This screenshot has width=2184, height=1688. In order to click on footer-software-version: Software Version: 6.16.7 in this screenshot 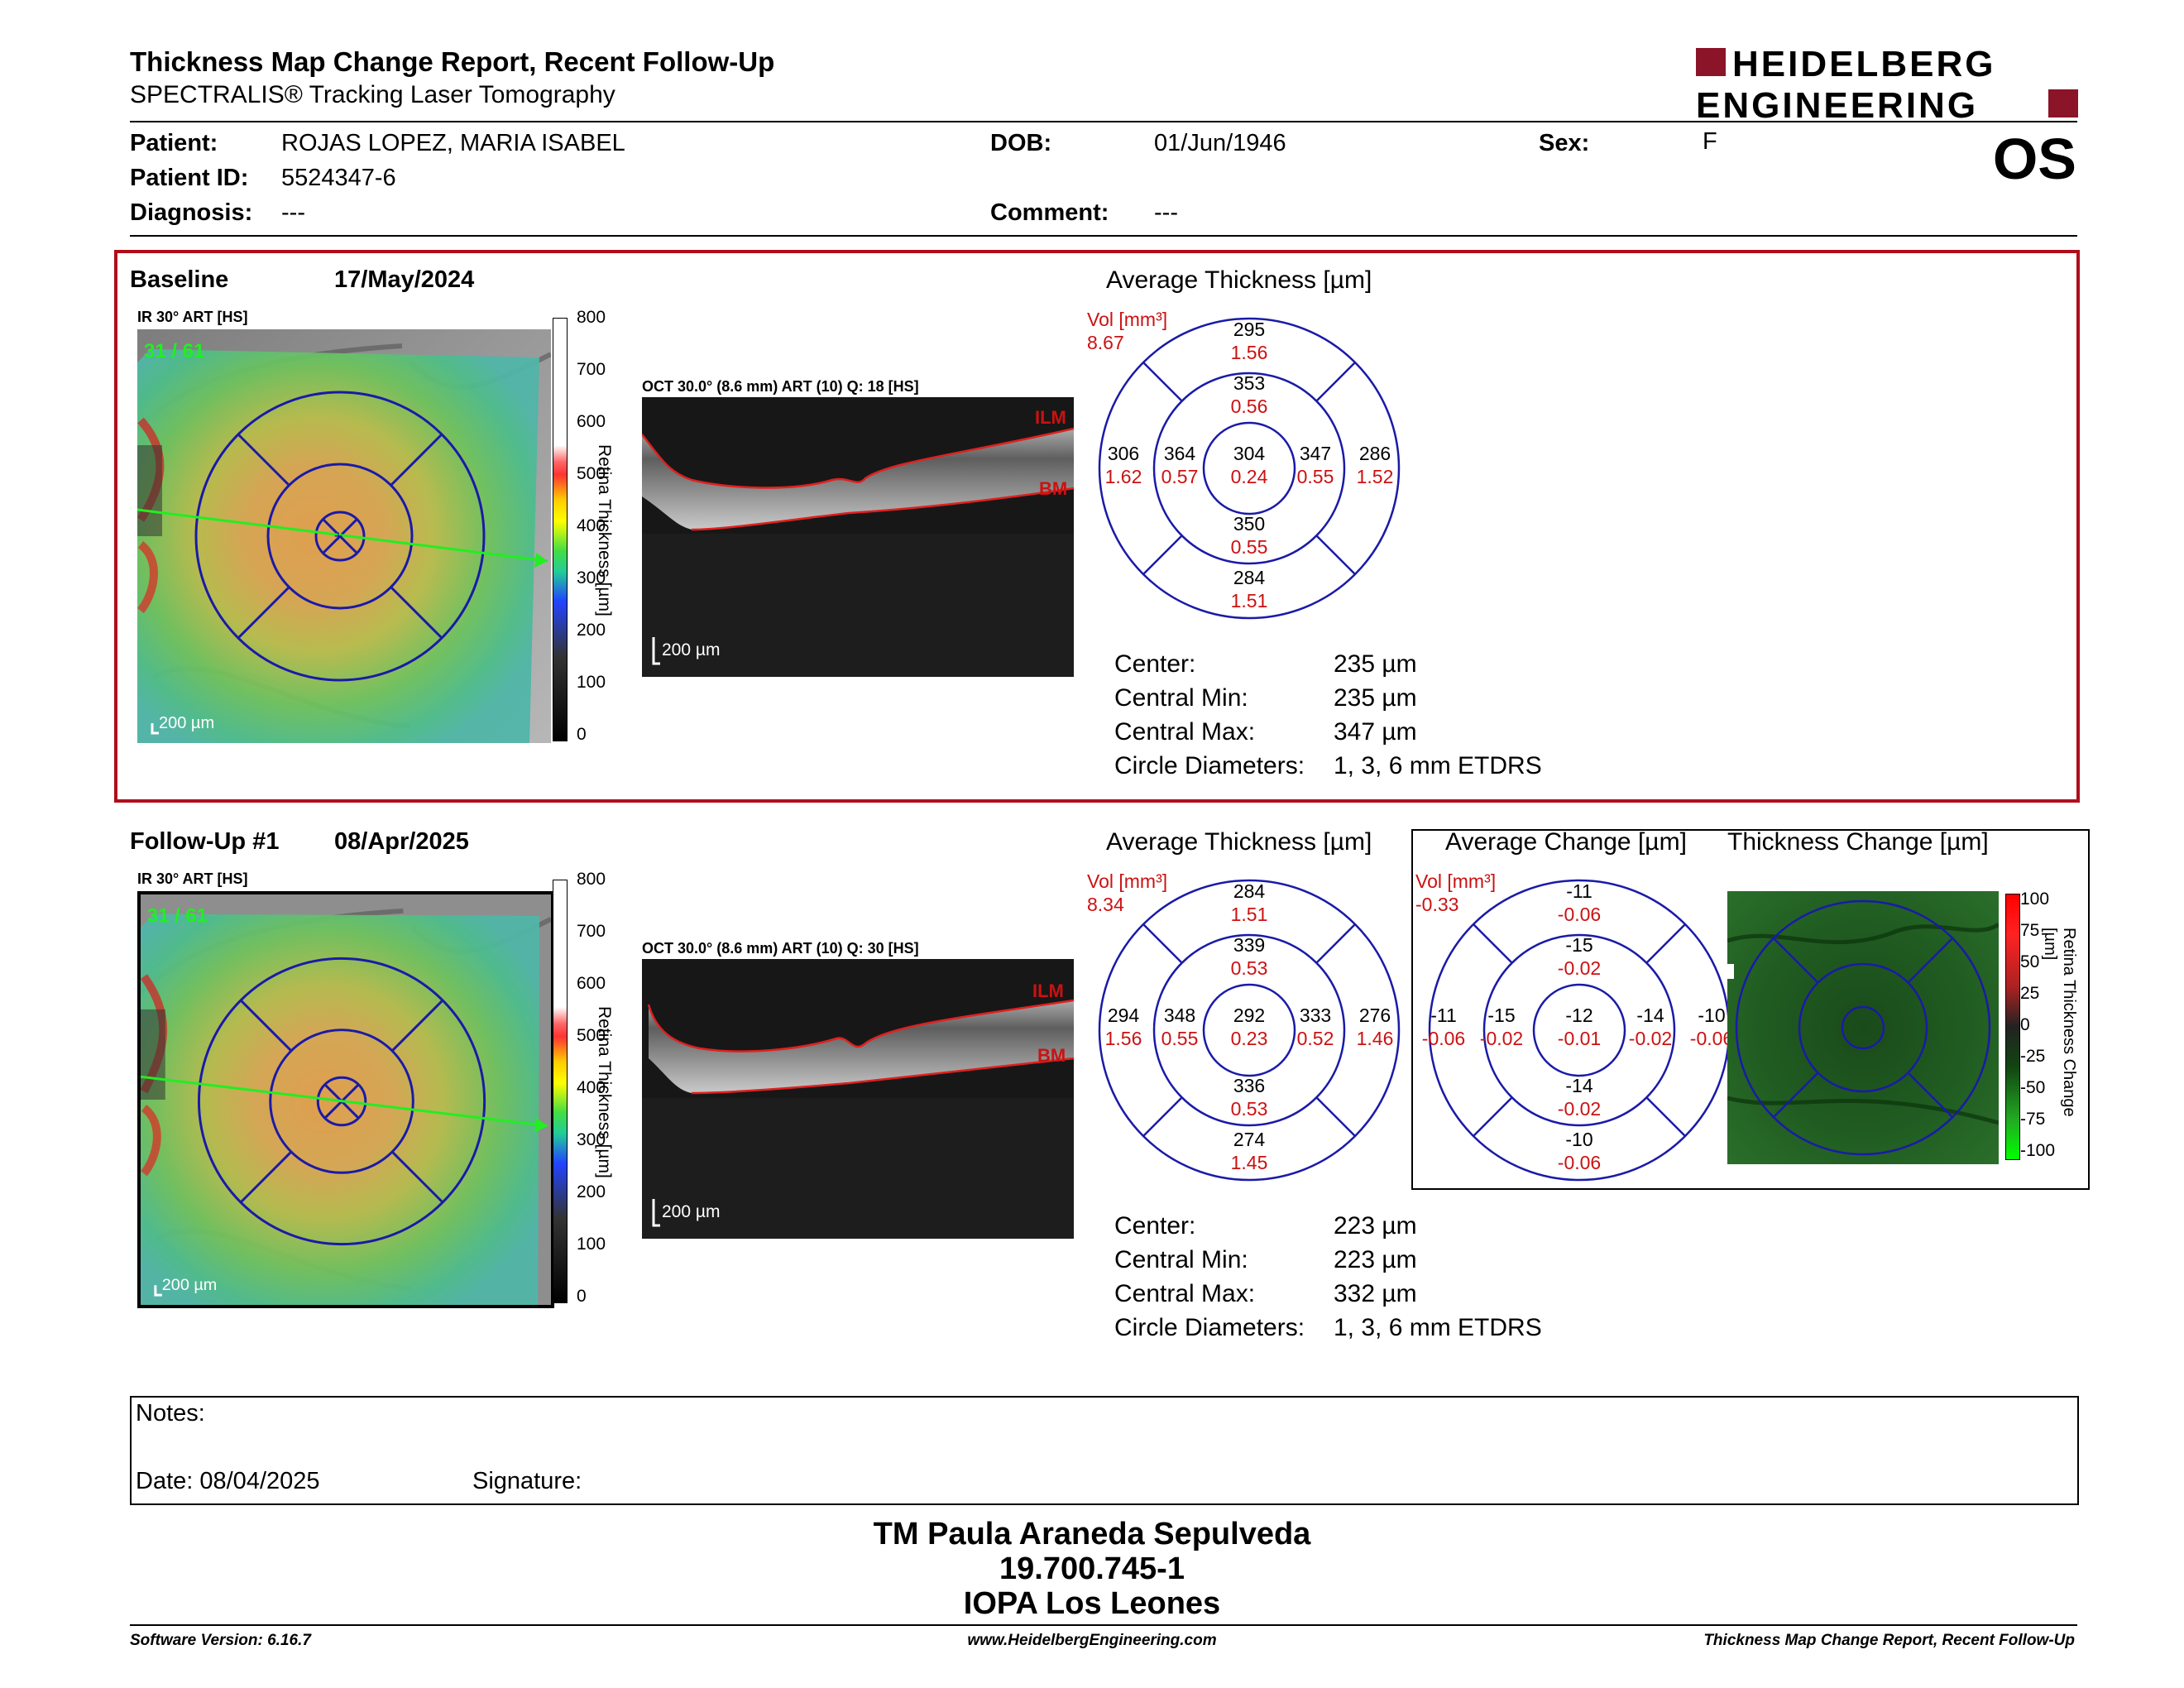, I will do `click(220, 1640)`.